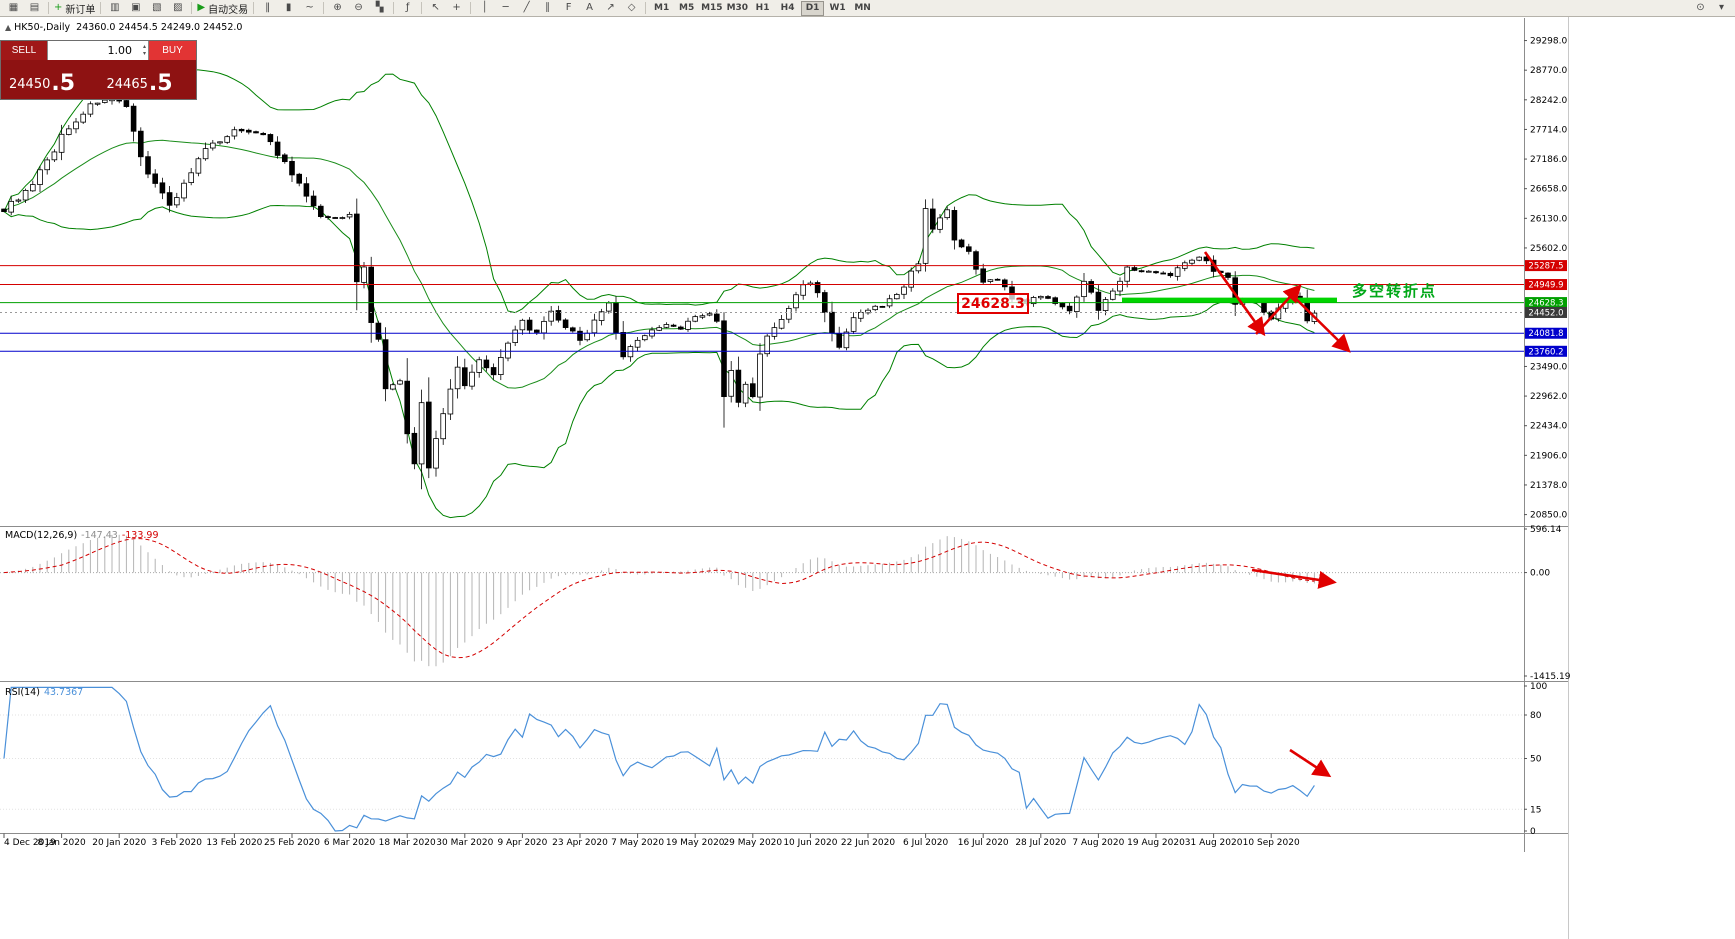 This screenshot has width=1735, height=939. What do you see at coordinates (837, 7) in the screenshot?
I see `timeframe-w1-button: W1` at bounding box center [837, 7].